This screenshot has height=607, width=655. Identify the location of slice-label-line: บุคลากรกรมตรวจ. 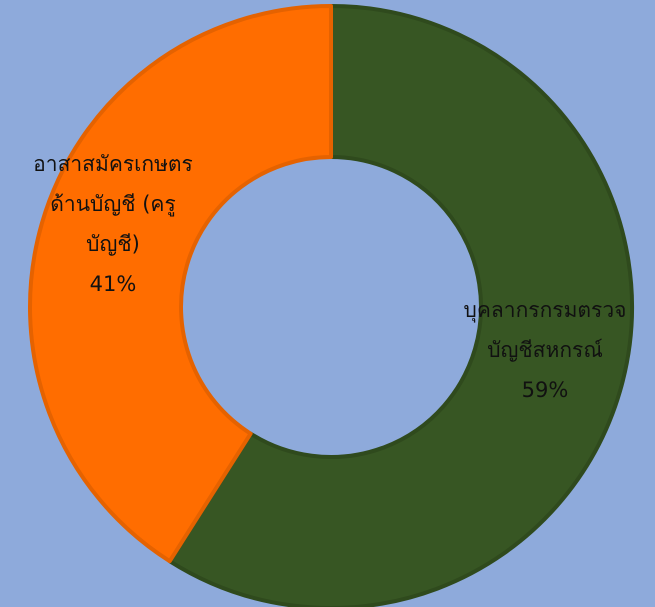
(545, 310).